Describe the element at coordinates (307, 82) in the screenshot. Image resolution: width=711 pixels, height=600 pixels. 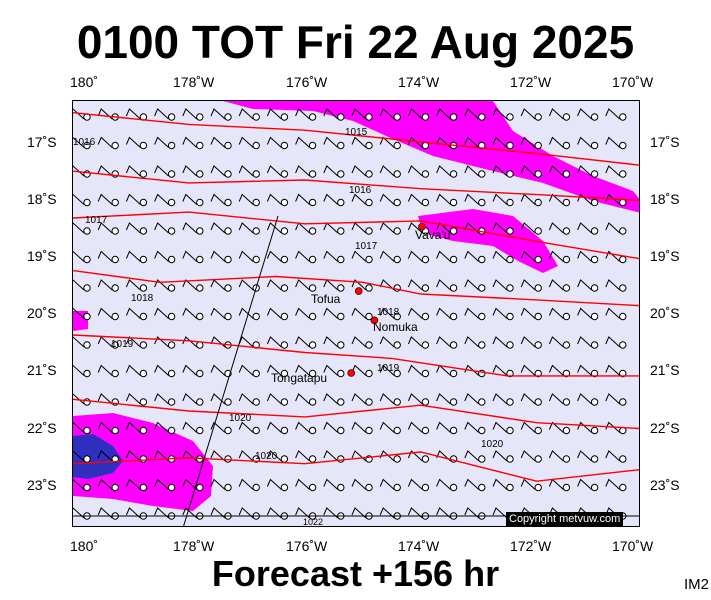
I see `lon-label: 176˚W` at that location.